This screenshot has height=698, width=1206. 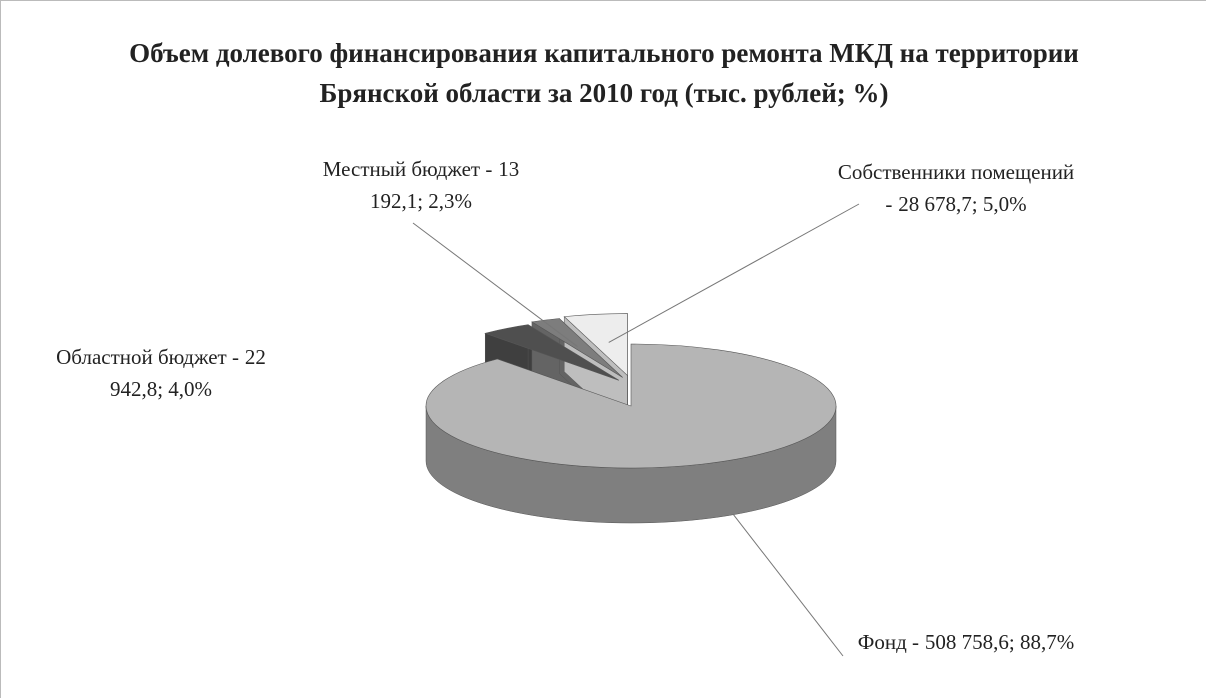 What do you see at coordinates (444, 185) in the screenshot?
I see `value-label: 13 192,1; 2,3%` at bounding box center [444, 185].